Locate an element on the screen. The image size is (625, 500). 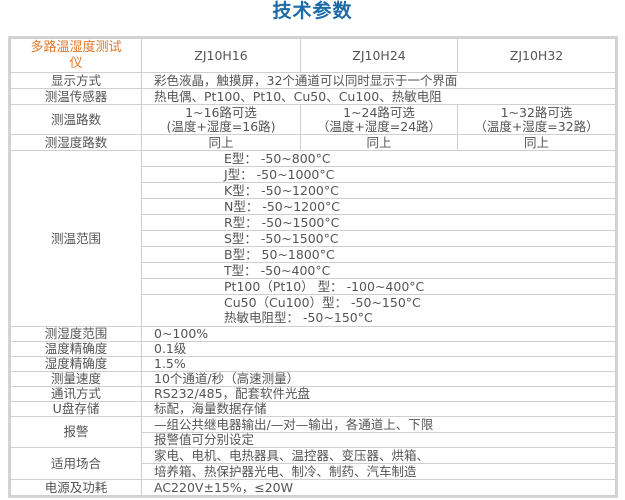
value-line: 1~24路可选 is located at coordinates (379, 112).